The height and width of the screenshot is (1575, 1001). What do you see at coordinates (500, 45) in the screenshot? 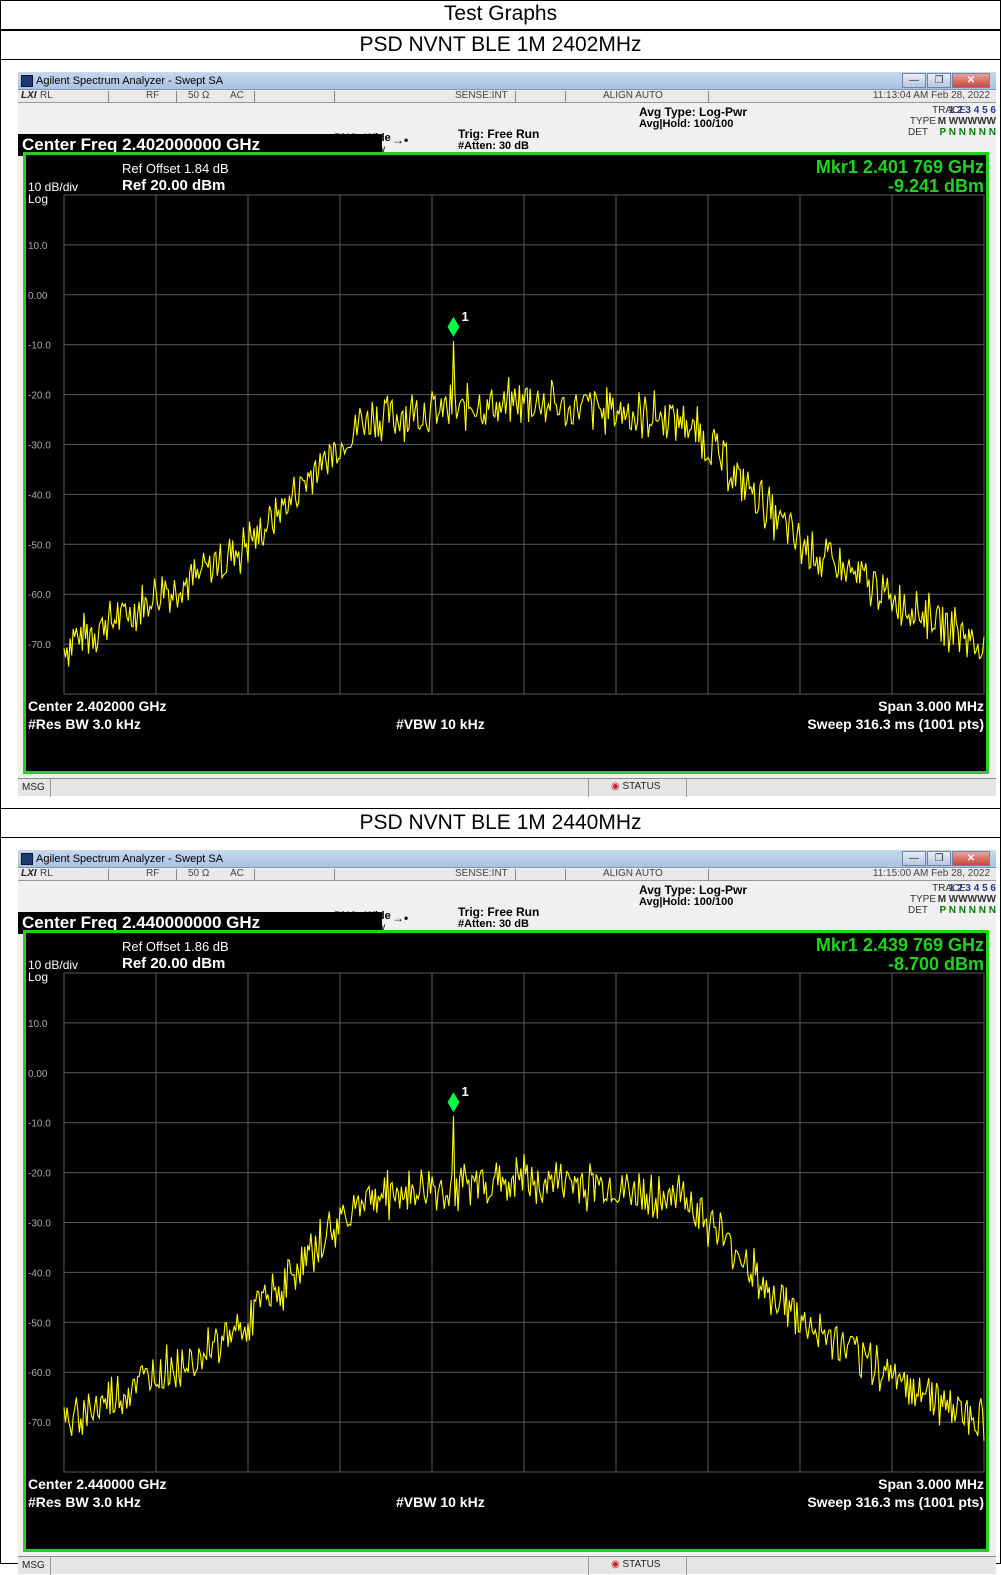
I see `panel-heading: PSD NVNT BLE 1M 2402MHz` at bounding box center [500, 45].